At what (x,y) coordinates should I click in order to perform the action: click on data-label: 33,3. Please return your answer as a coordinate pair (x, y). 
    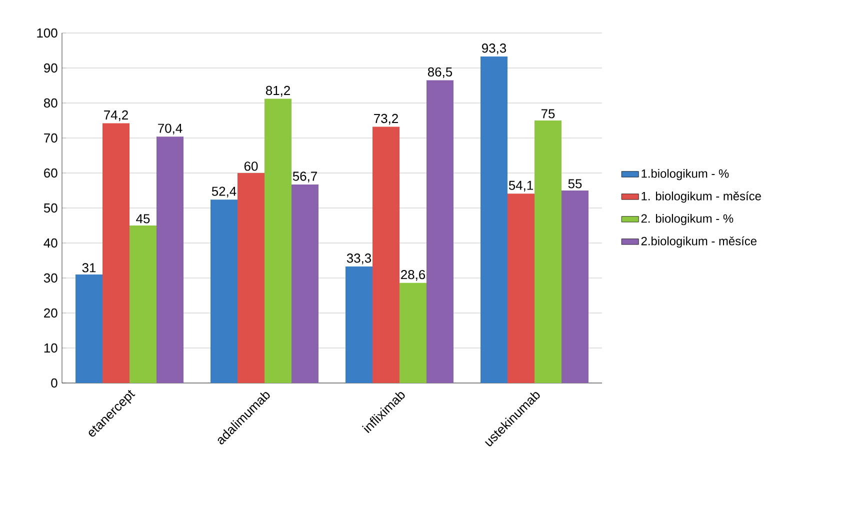
    Looking at the image, I should click on (359, 259).